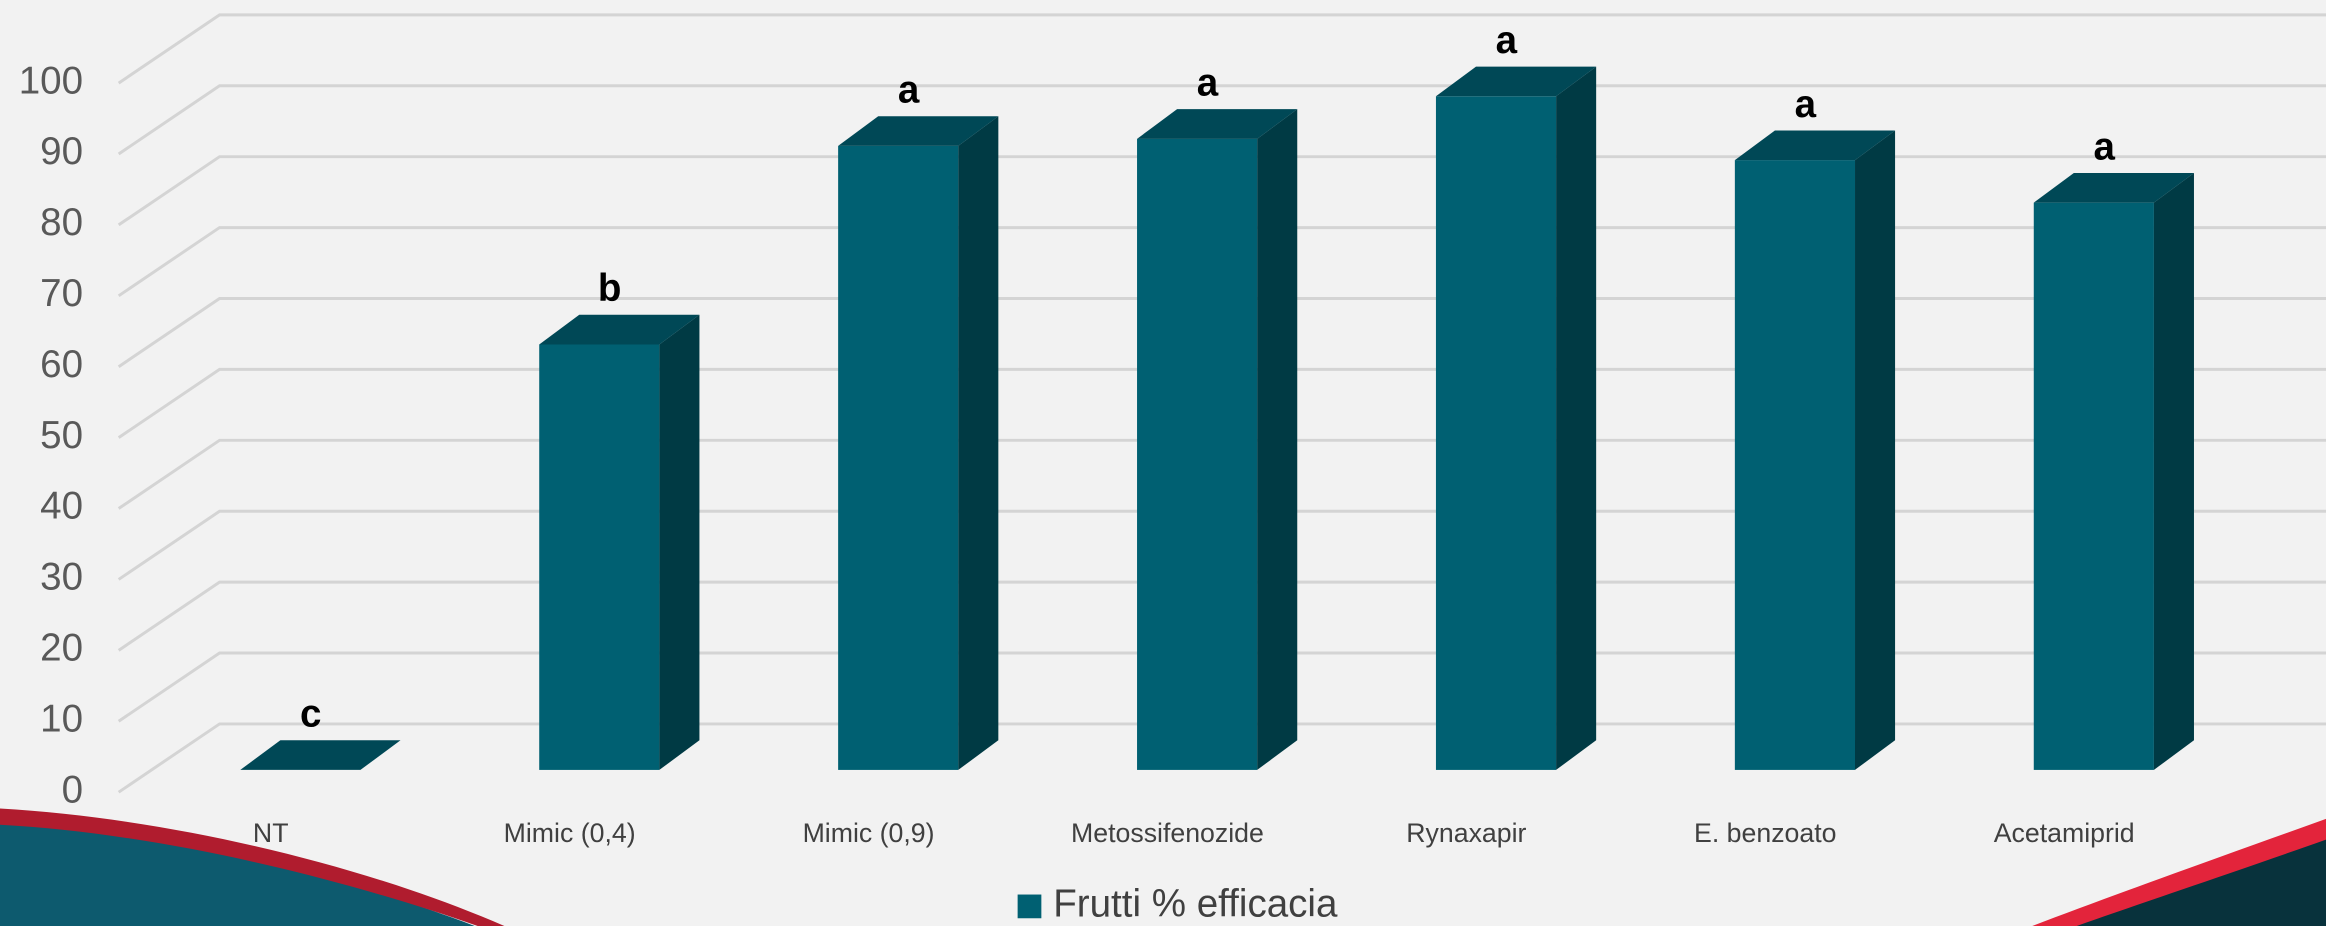  I want to click on legend-swatch, so click(1029, 906).